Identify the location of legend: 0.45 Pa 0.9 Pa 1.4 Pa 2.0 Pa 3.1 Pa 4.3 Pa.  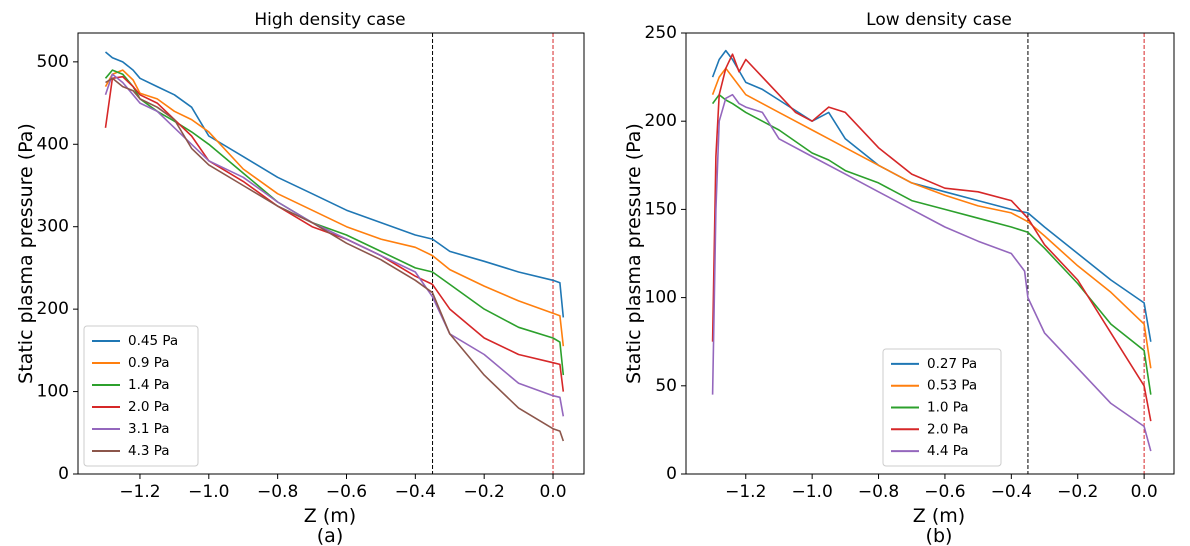
(141, 396).